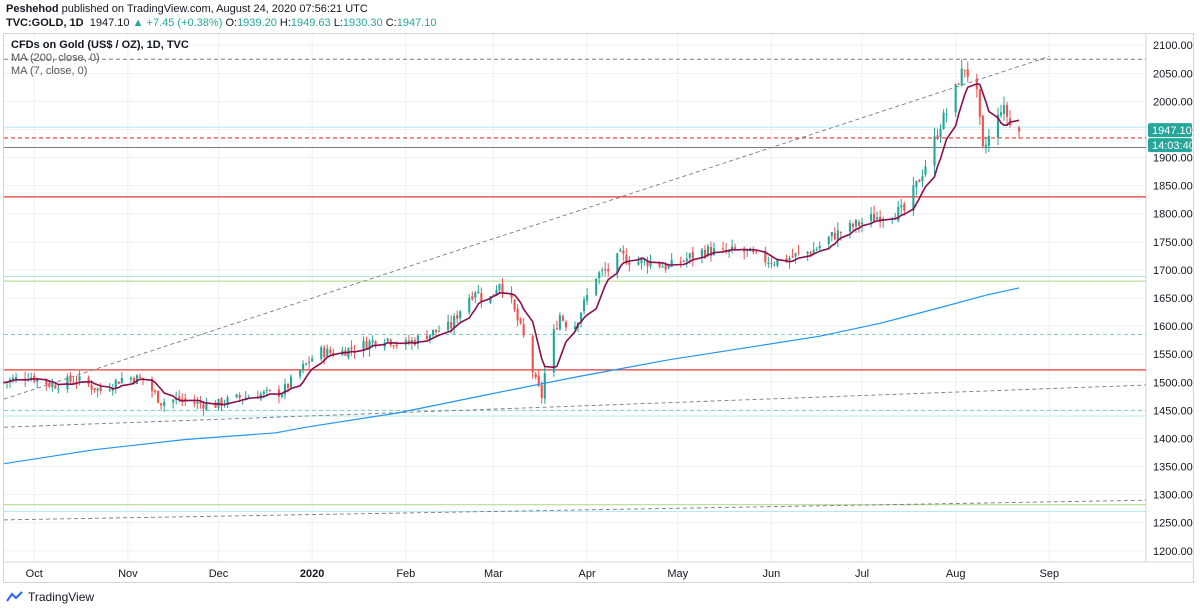 This screenshot has width=1200, height=610. Describe the element at coordinates (310, 23) in the screenshot. I see `high-value: 1949.63` at that location.